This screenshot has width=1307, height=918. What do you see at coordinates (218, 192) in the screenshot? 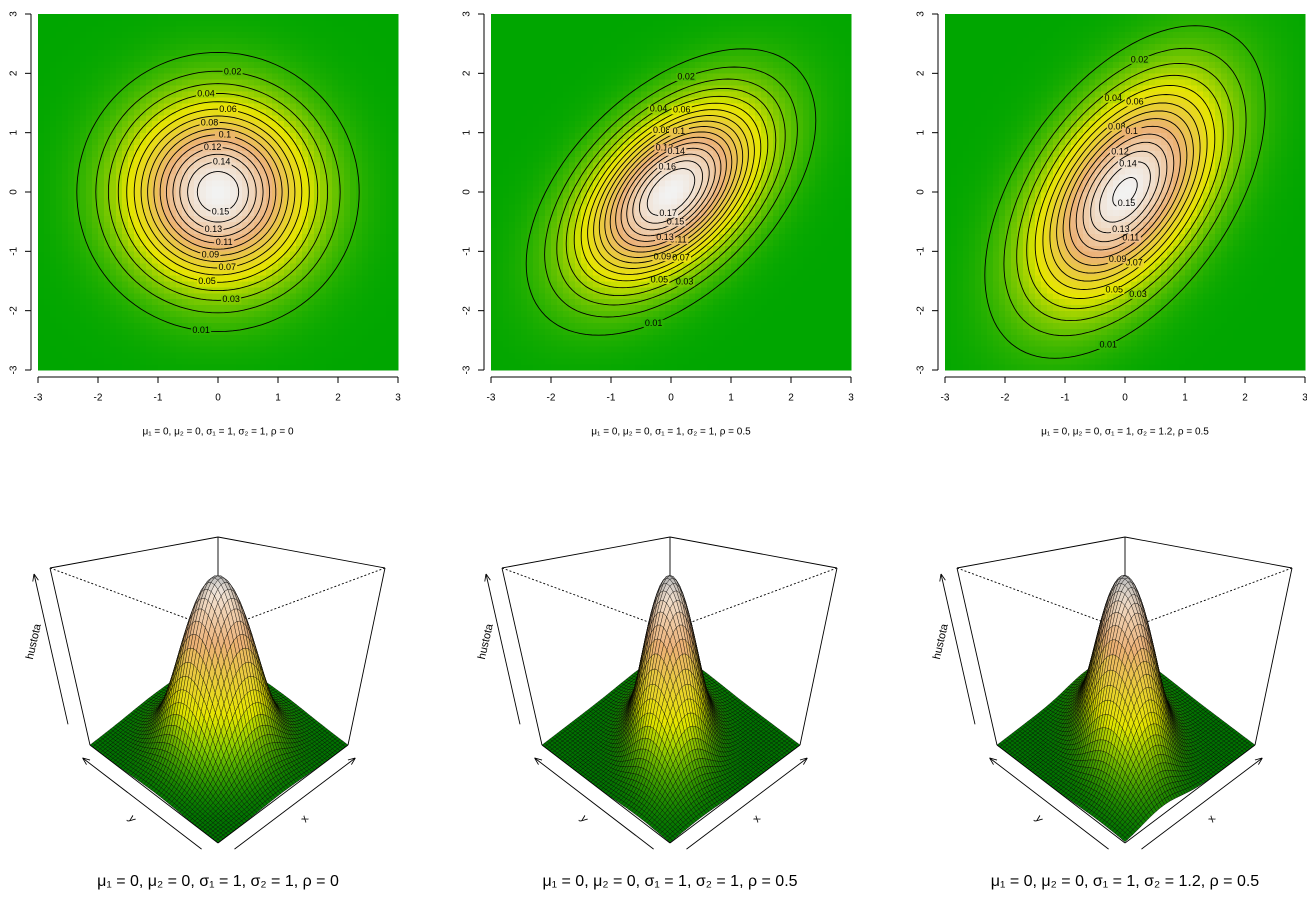
I see `contour-line` at bounding box center [218, 192].